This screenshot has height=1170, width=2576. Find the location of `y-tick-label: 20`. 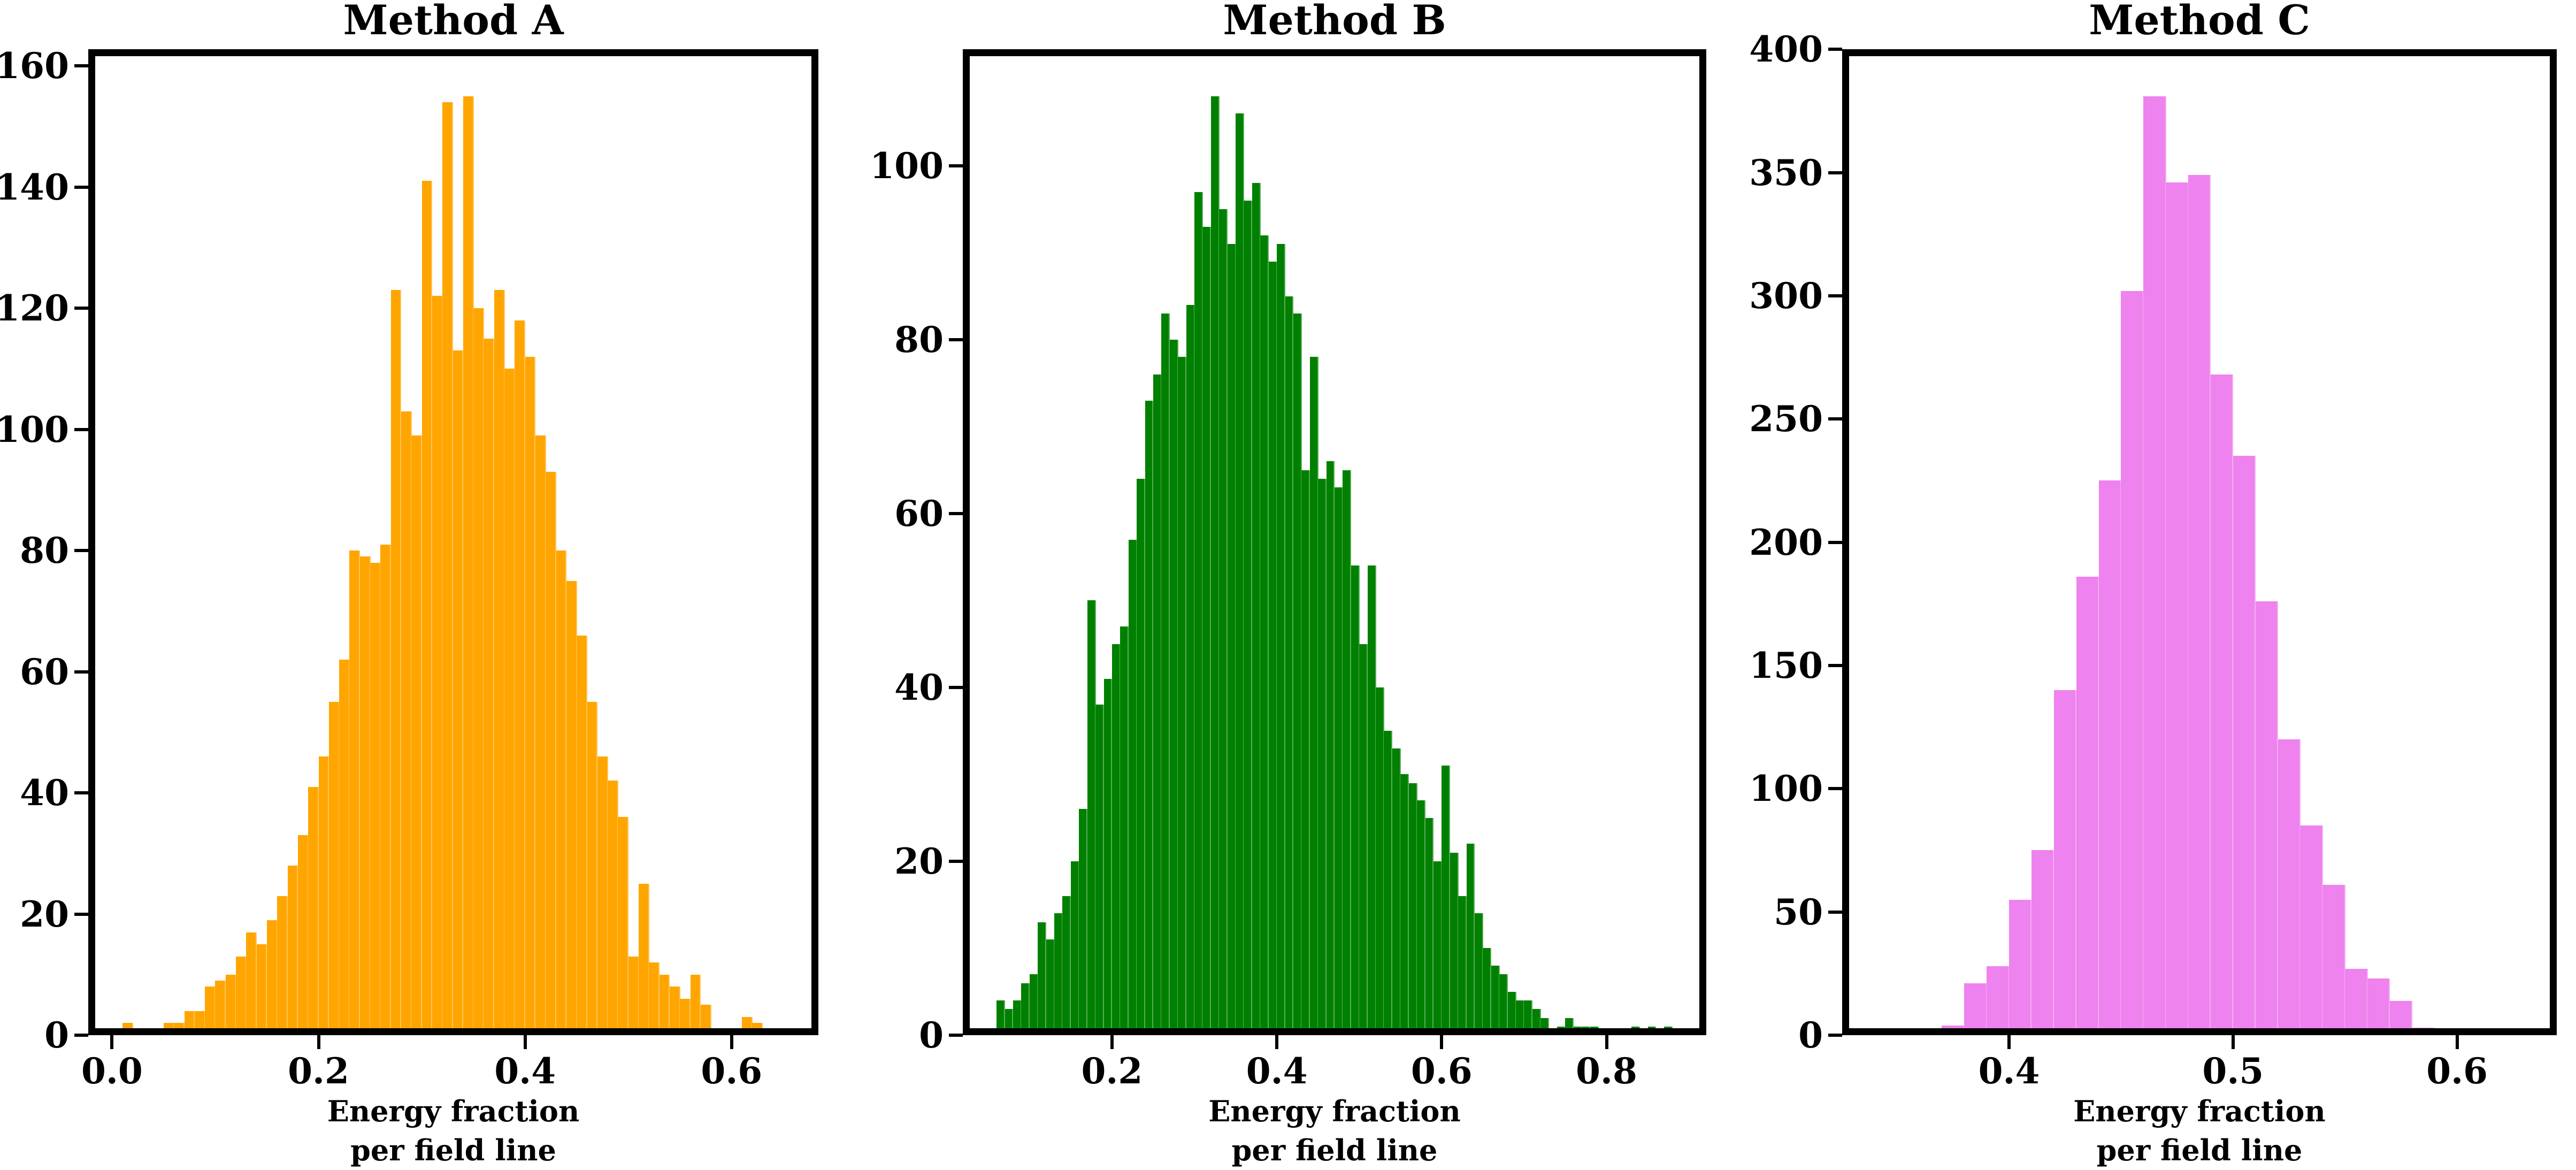

y-tick-label: 20 is located at coordinates (919, 861).